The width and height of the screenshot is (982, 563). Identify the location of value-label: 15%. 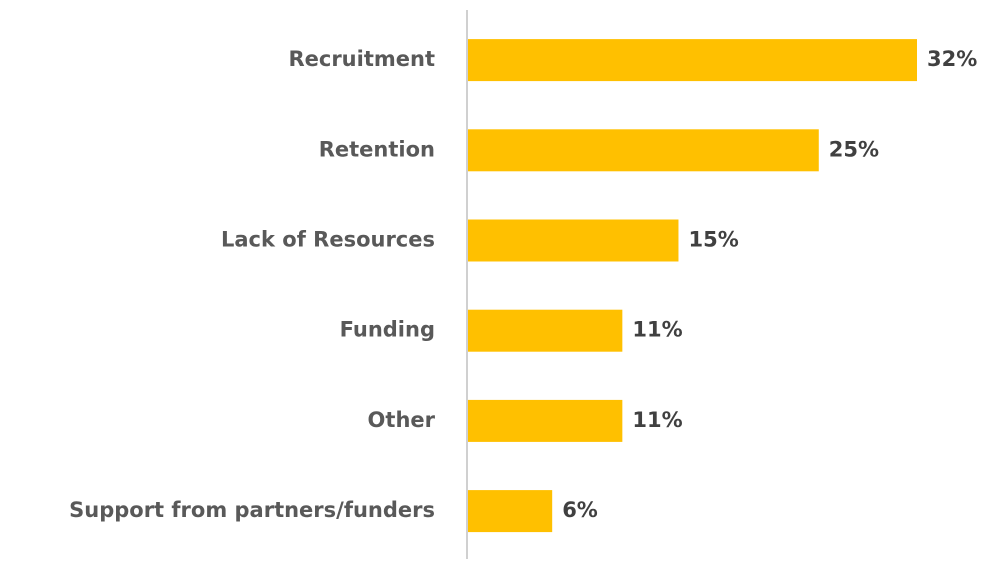
(713, 240).